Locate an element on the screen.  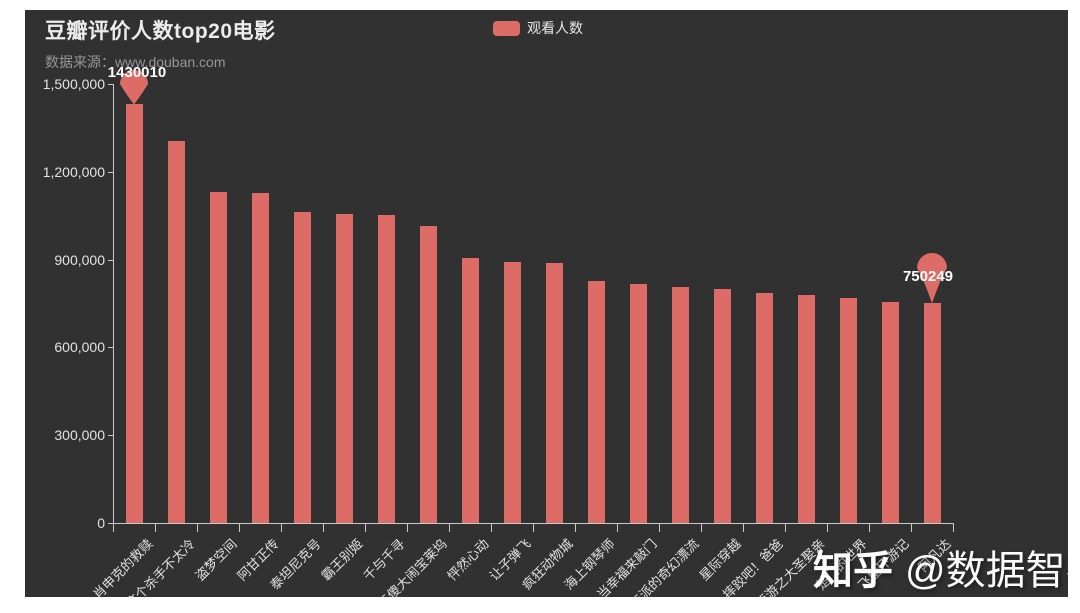
y-axis-label: 1,500,000 is located at coordinates (73, 84).